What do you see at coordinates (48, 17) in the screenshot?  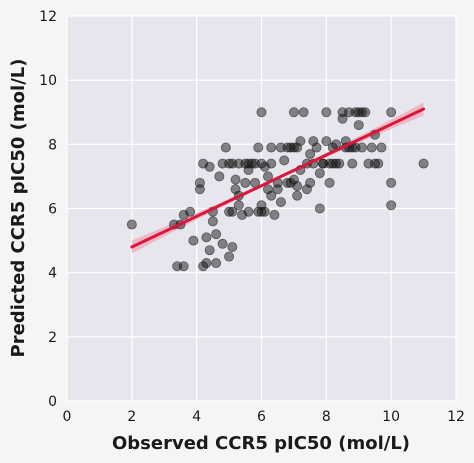 I see `y-tick-label-6: 12` at bounding box center [48, 17].